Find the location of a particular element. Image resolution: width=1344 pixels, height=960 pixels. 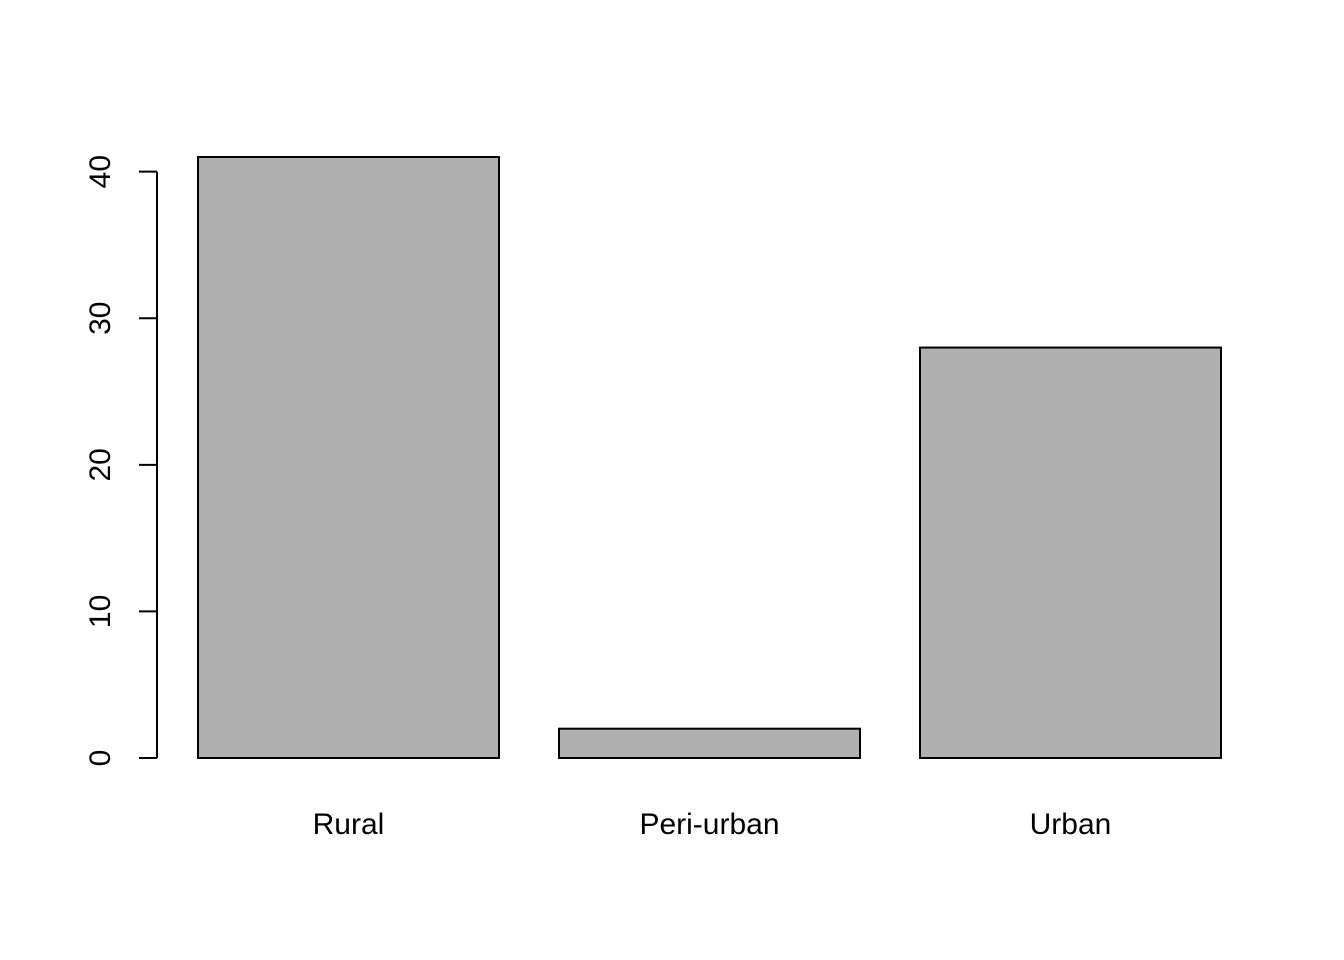

y-tick-label: 30 is located at coordinates (100, 318).